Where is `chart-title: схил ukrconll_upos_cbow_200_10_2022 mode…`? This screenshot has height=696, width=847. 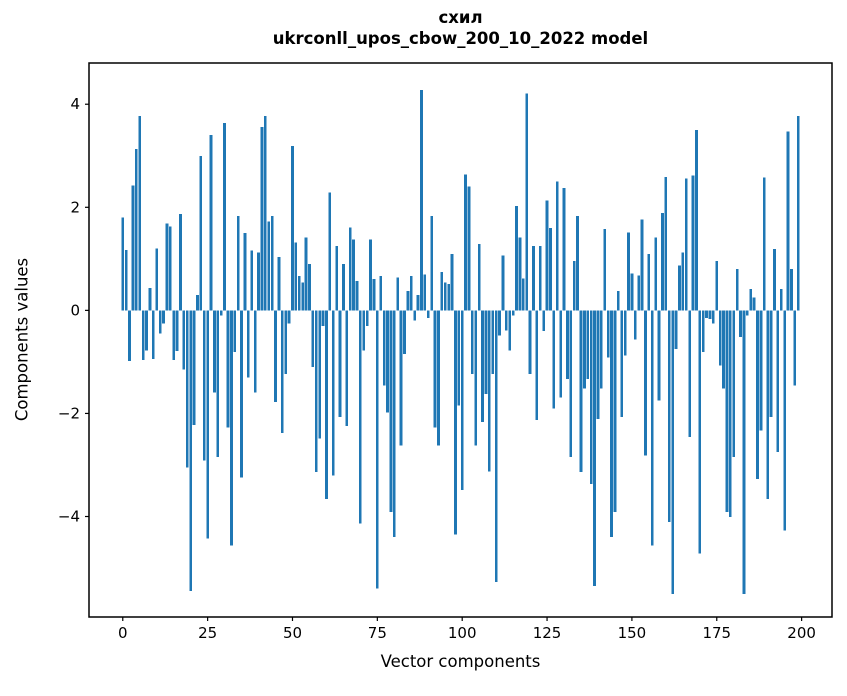
chart-title: схил ukrconll_upos_cbow_200_10_2022 mode… is located at coordinates (460, 28).